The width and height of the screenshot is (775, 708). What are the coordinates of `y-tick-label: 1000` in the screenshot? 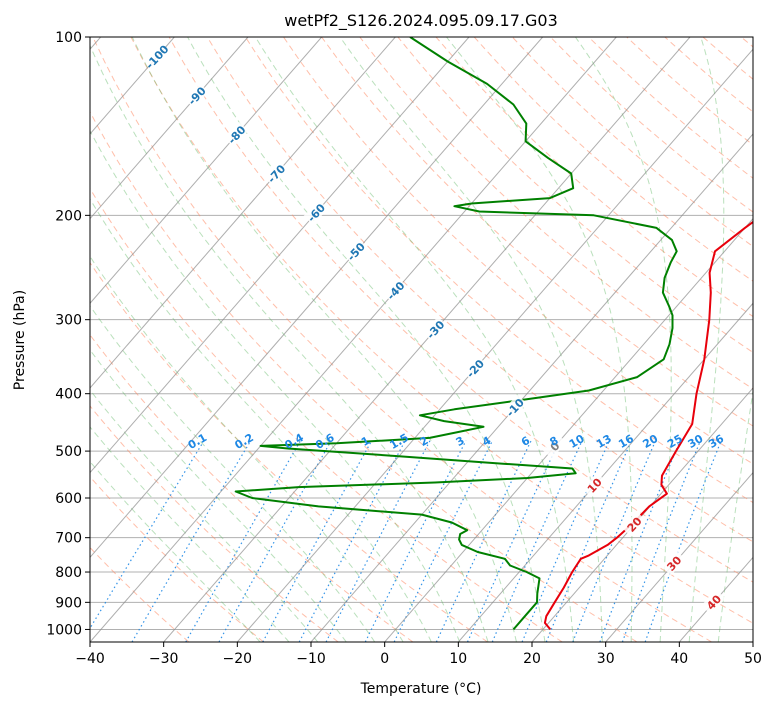 It's located at (64, 630).